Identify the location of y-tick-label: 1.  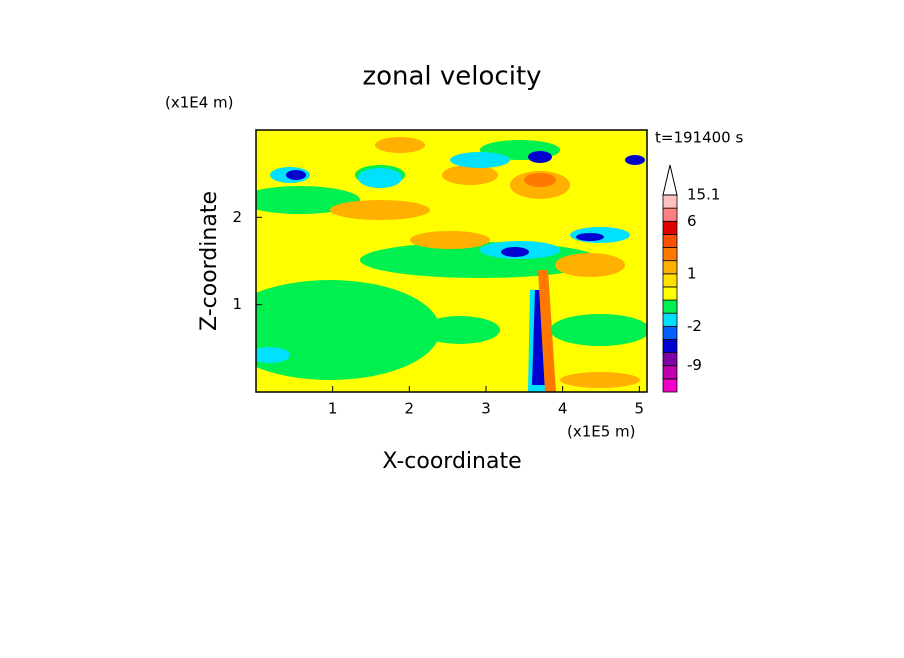
(237, 304).